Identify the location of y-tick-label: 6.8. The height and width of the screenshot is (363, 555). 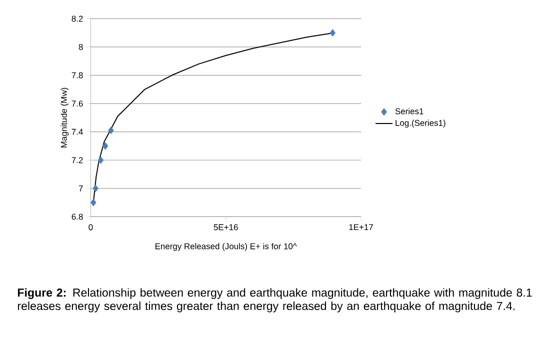
(77, 217).